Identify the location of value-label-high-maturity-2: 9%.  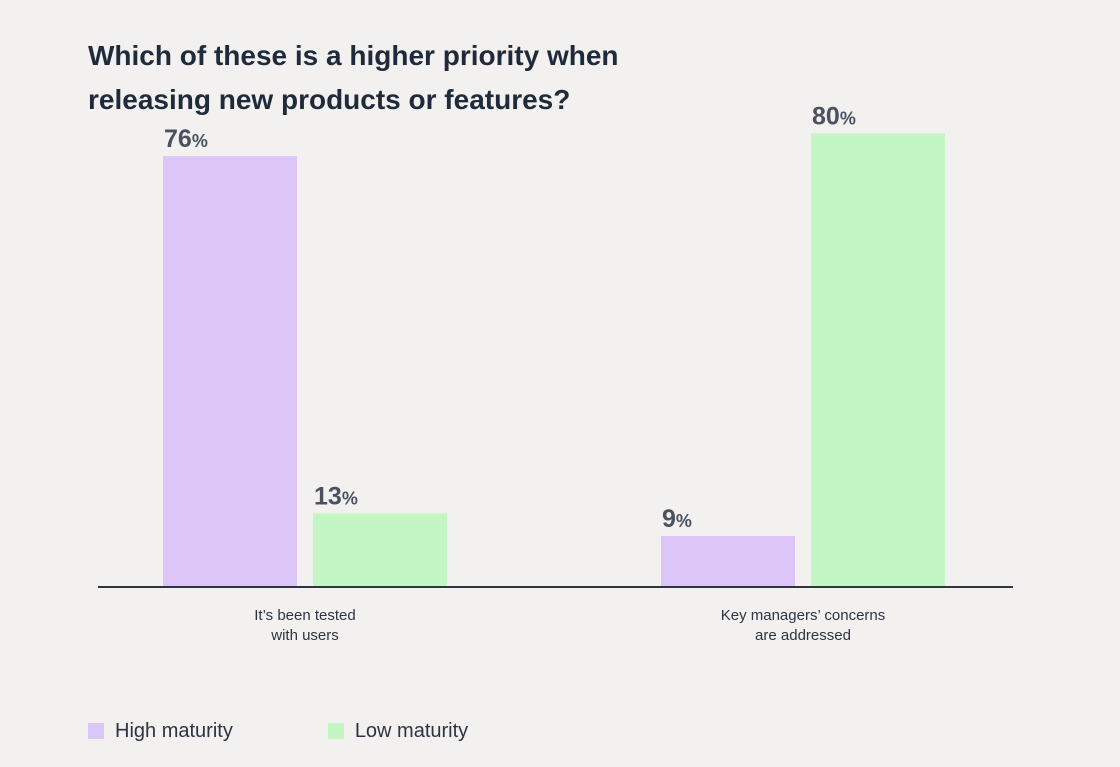
(677, 519).